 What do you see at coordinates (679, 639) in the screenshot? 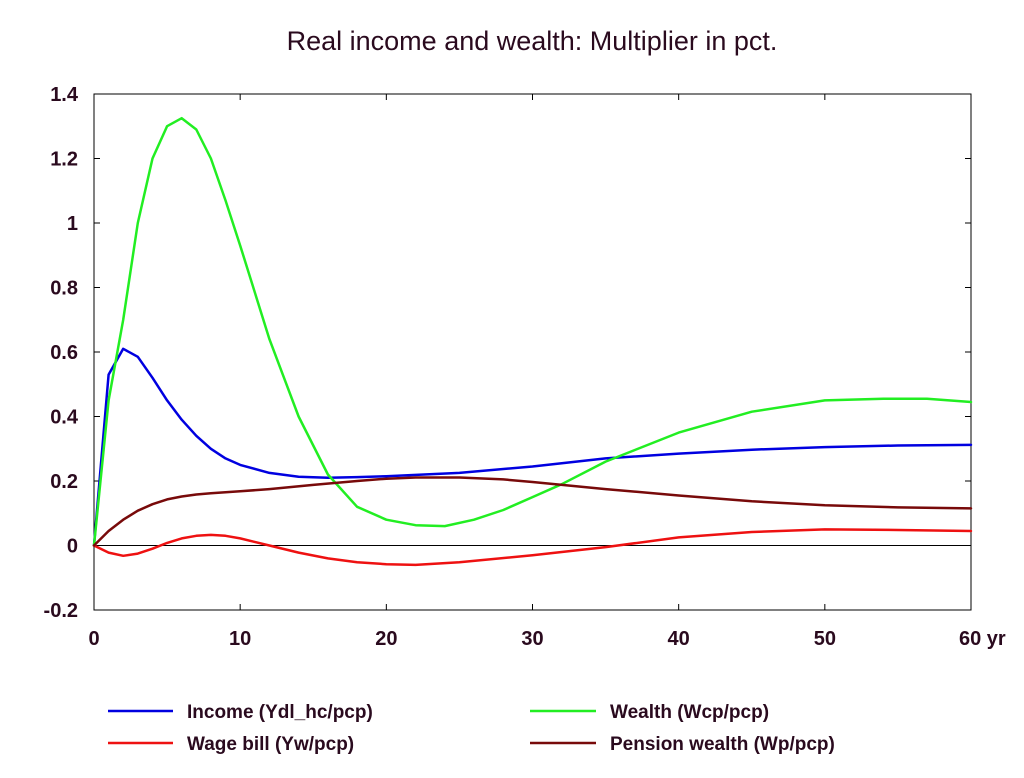
I see `x-tick-label: 40` at bounding box center [679, 639].